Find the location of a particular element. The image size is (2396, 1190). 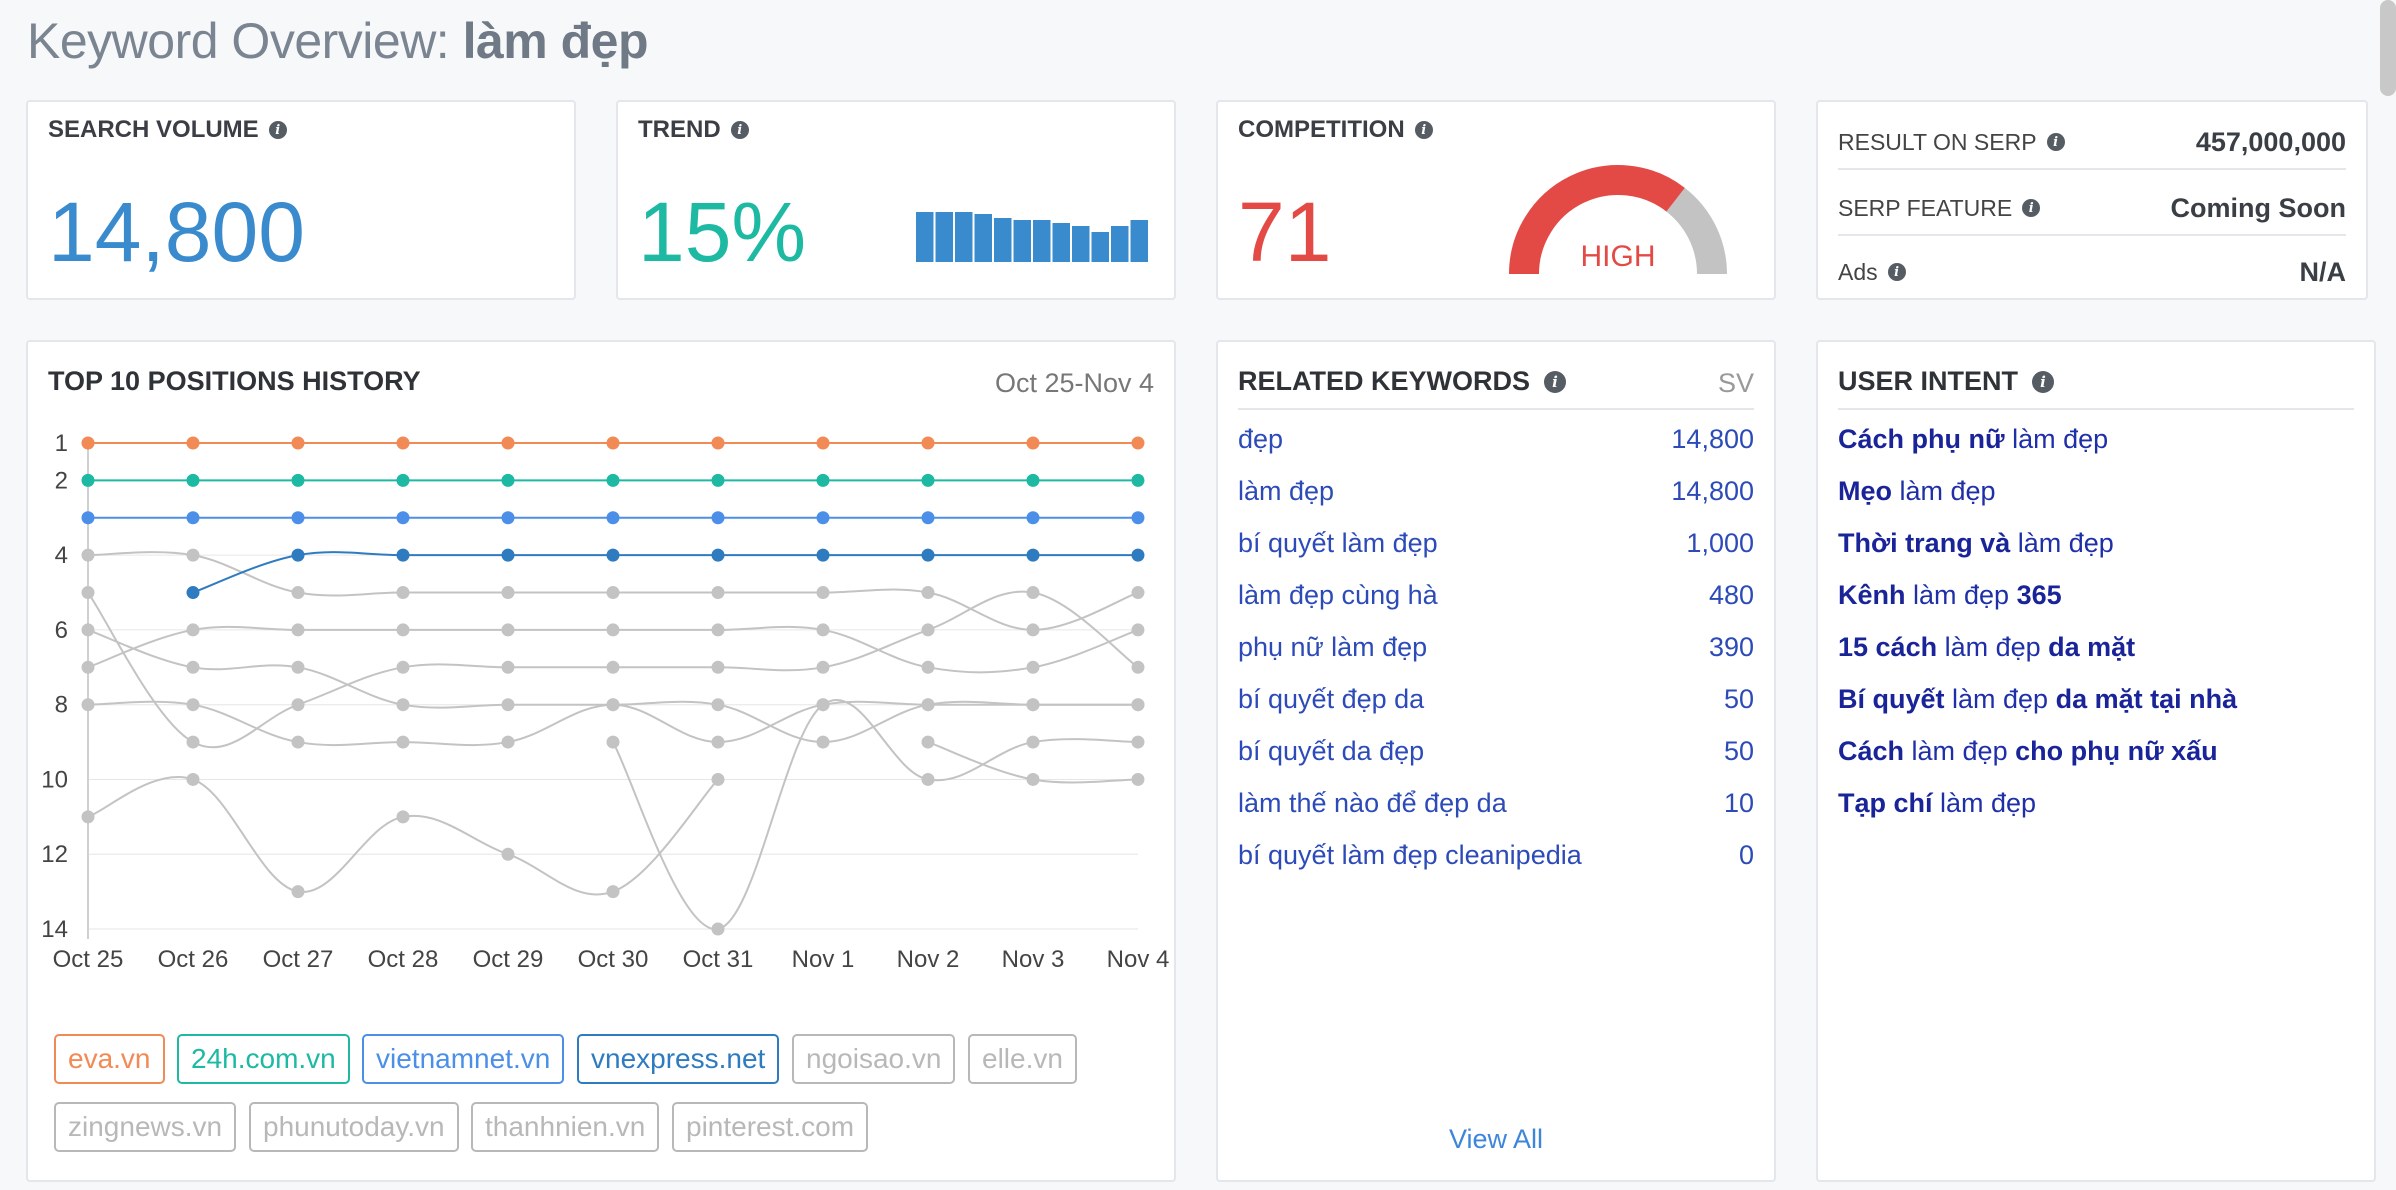

legend-tag-vnexpress-net: vnexpress.net is located at coordinates (678, 1059).